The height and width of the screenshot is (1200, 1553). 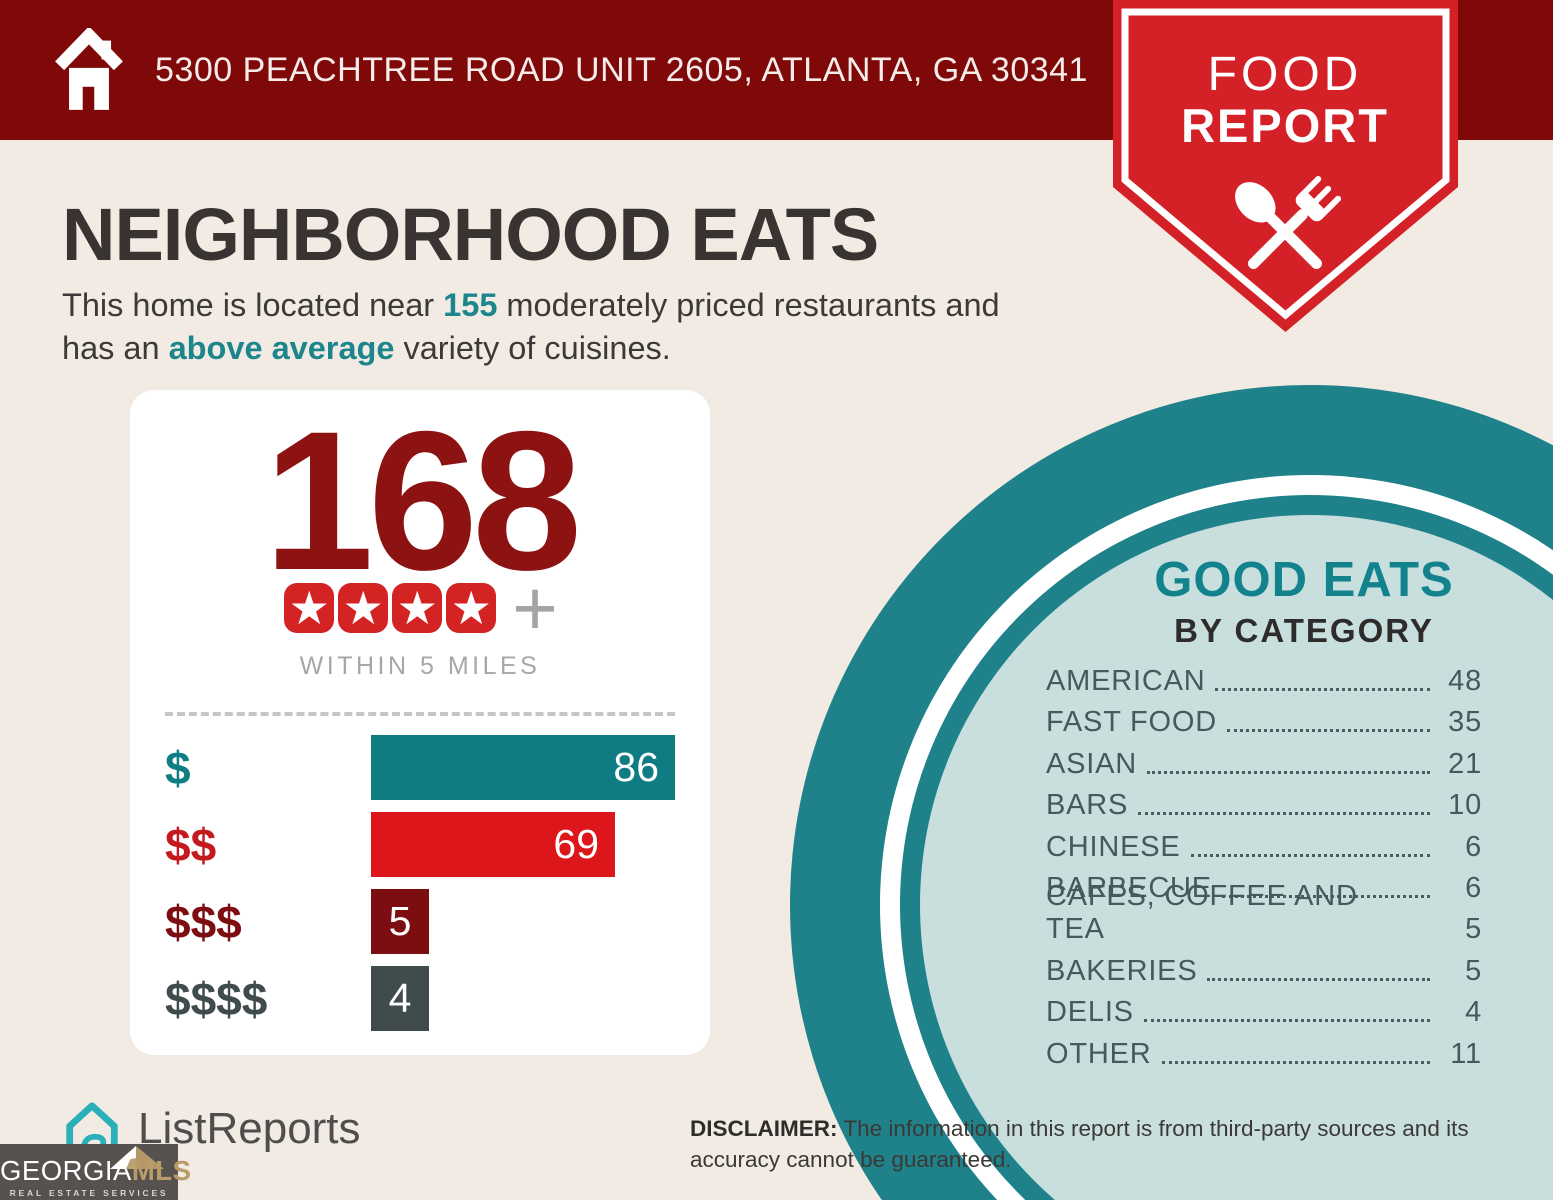 I want to click on category-row: AMERICAN 48, so click(x=1264, y=681).